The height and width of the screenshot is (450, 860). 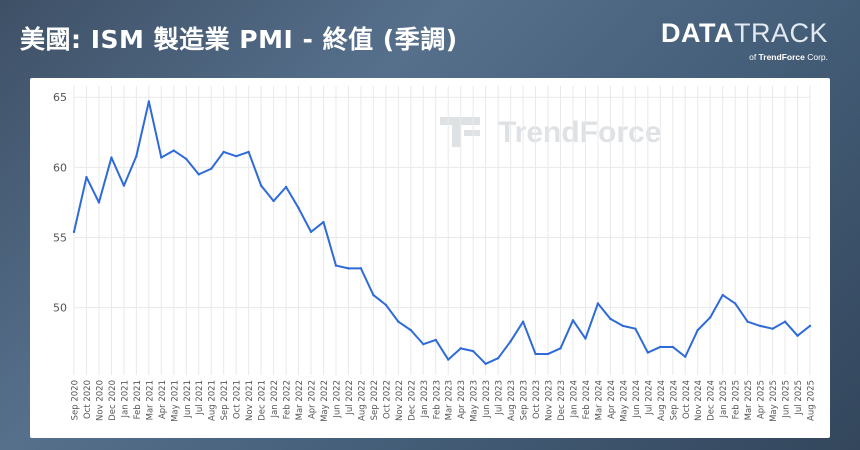 I want to click on x-tick-label: Aug 2022, so click(x=362, y=400).